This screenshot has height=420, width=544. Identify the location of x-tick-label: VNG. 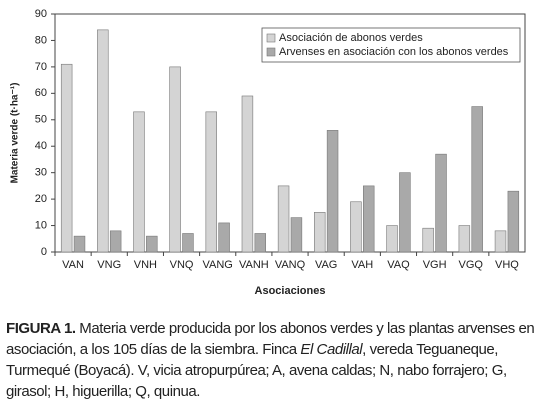
(109, 265).